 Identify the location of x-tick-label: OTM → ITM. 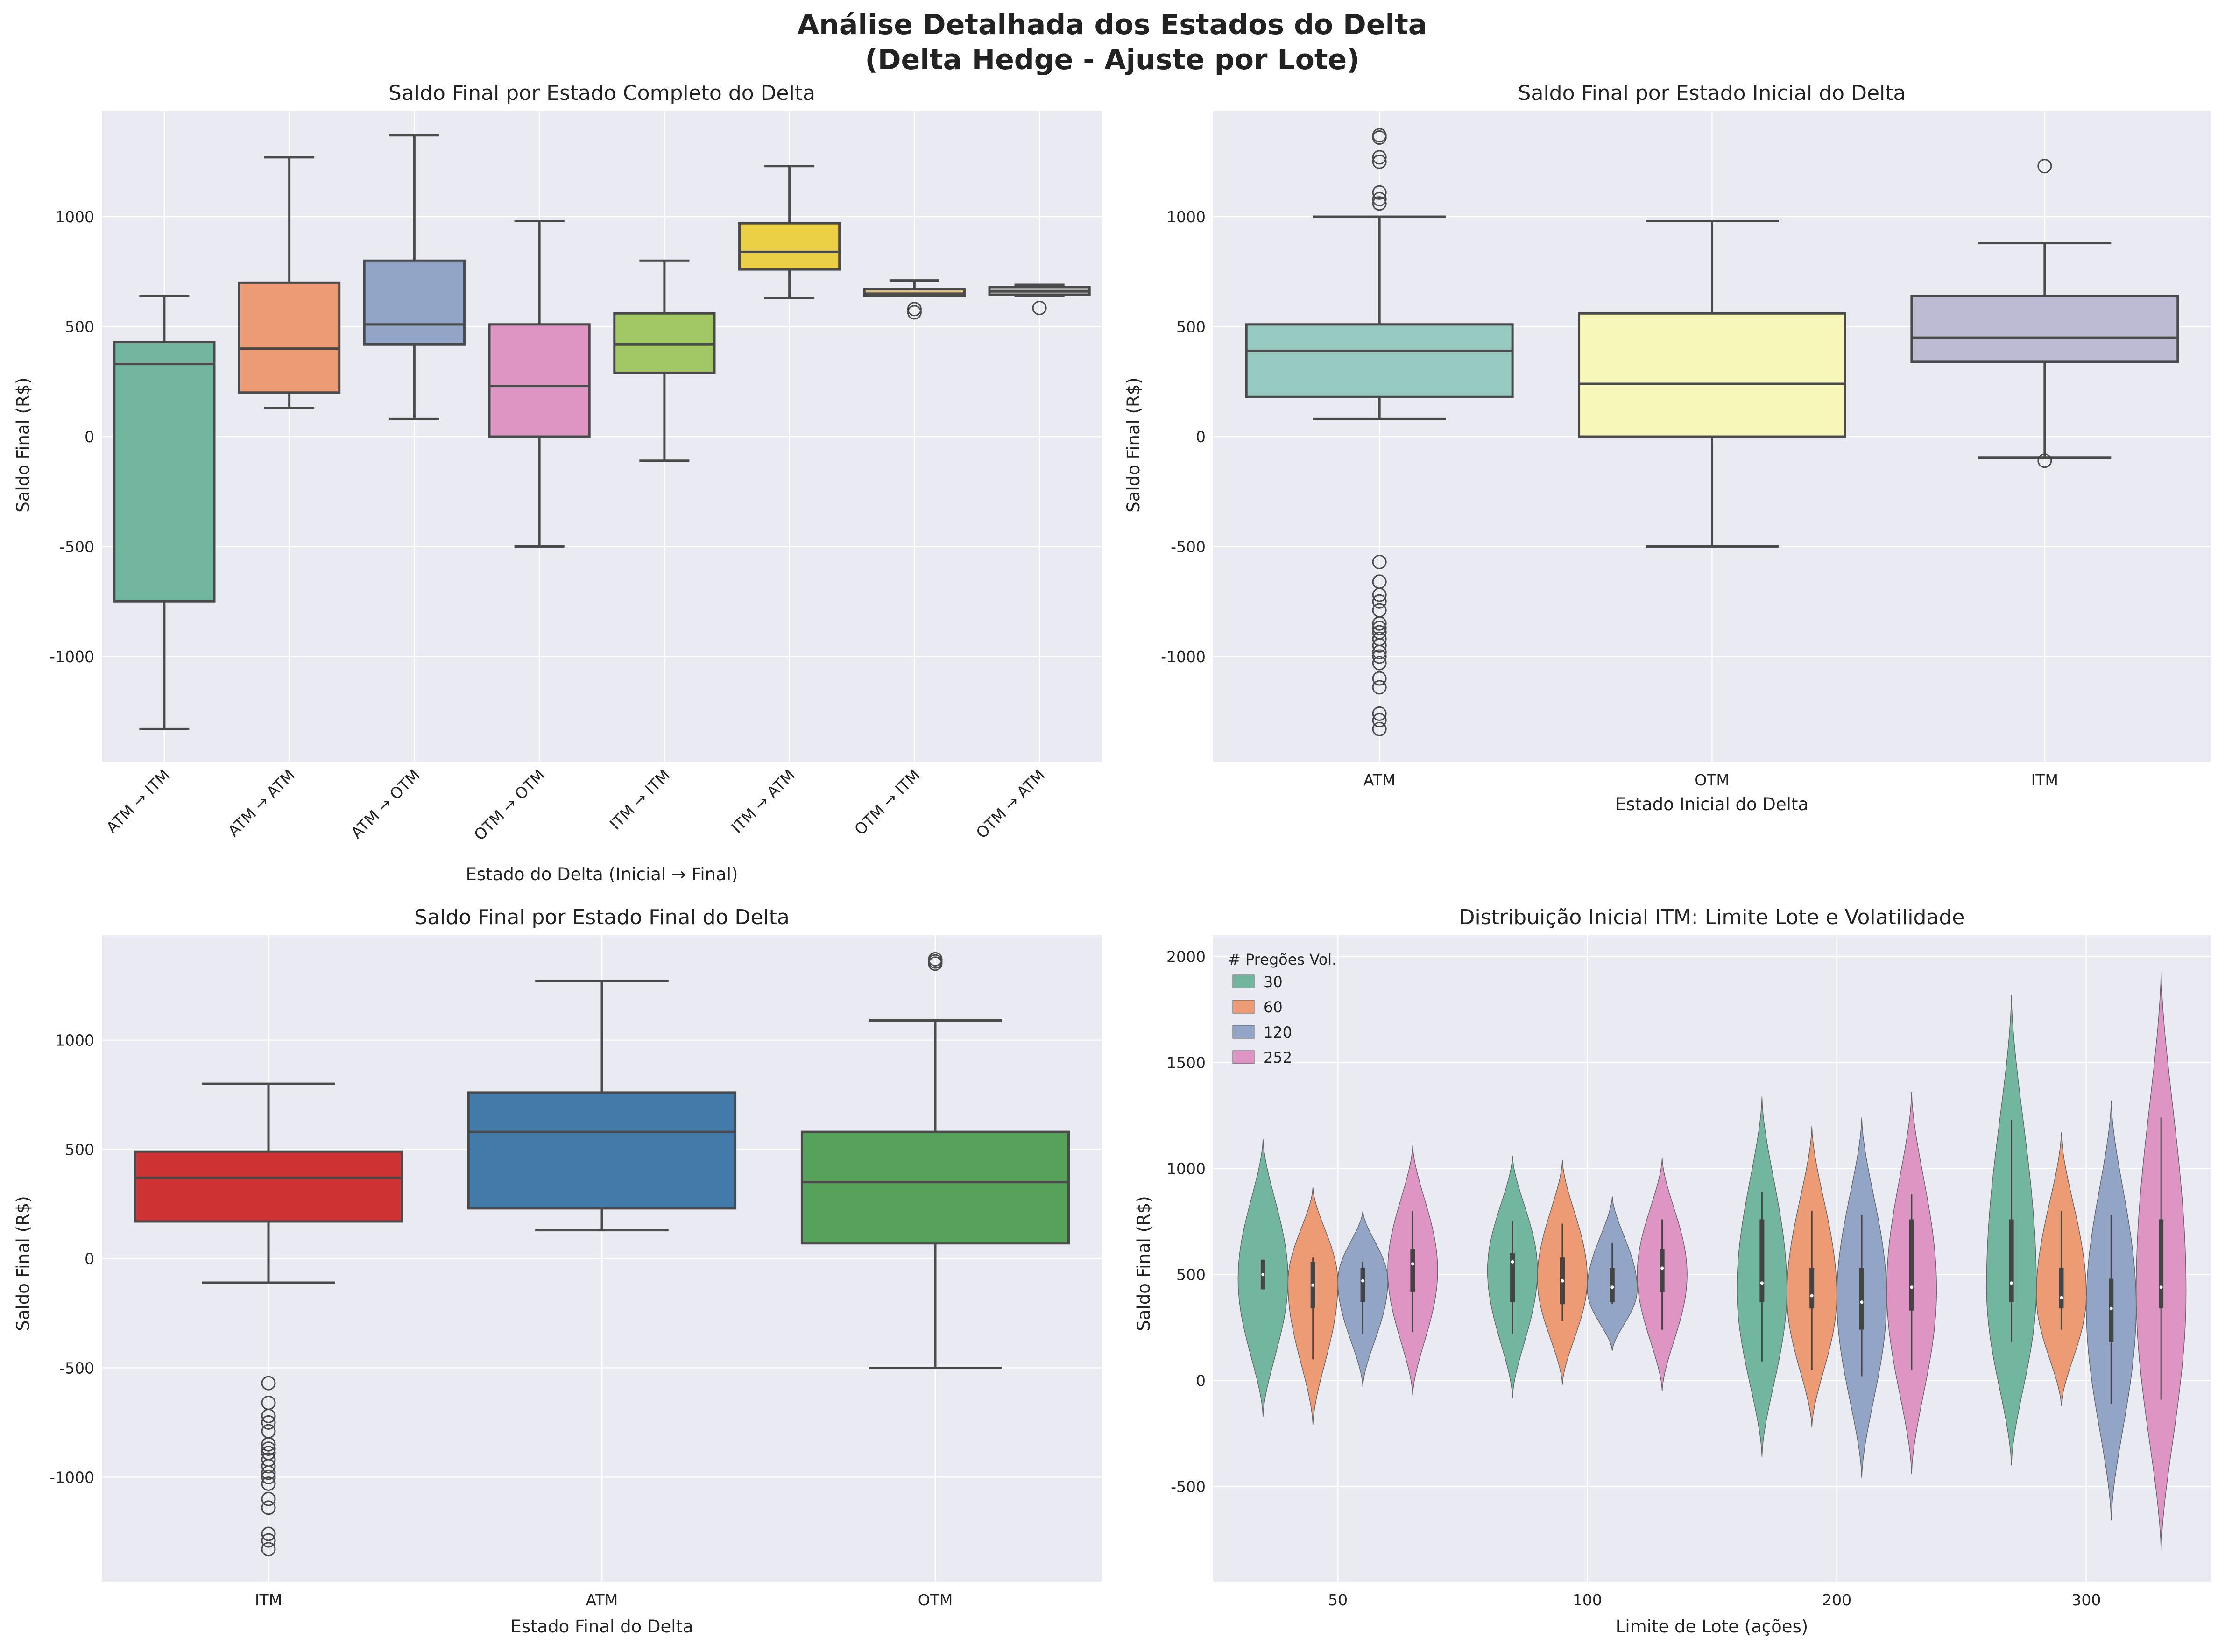
(887, 802).